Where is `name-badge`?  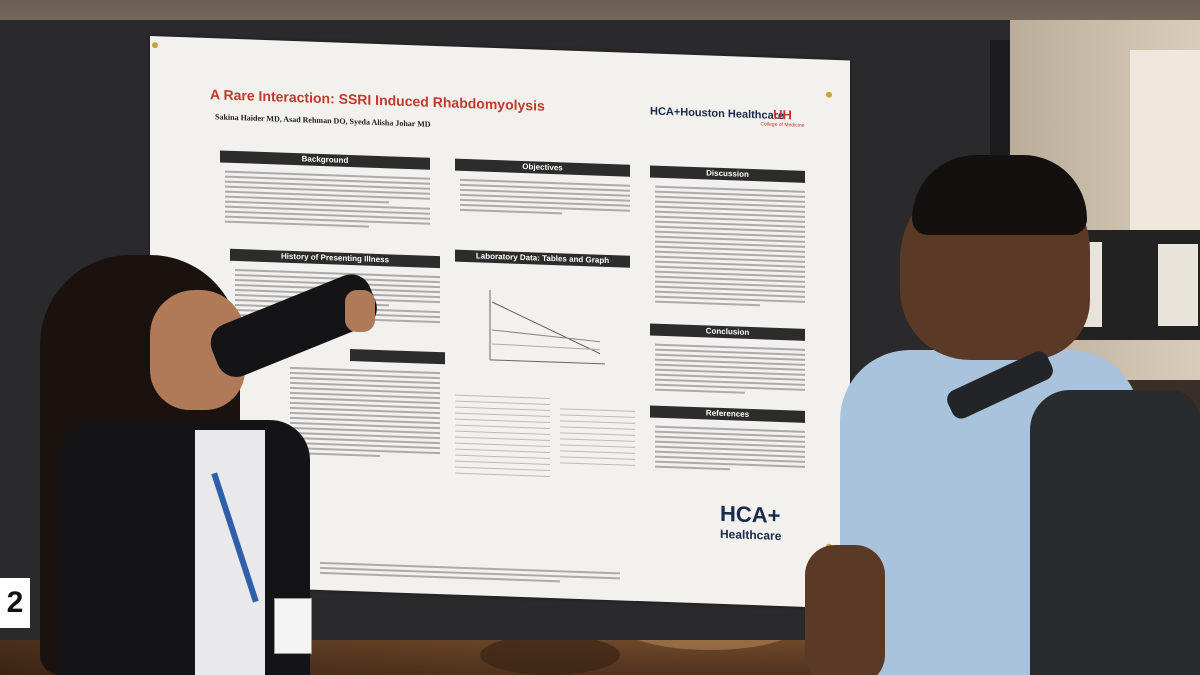
name-badge is located at coordinates (293, 626).